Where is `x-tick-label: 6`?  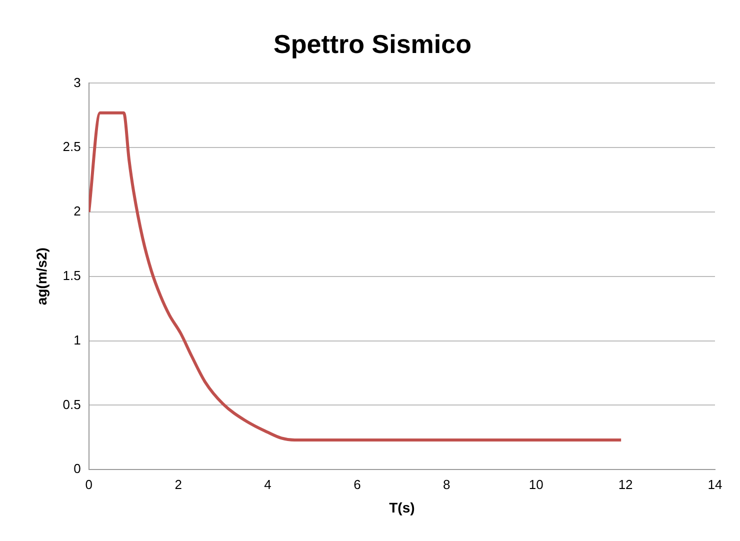 x-tick-label: 6 is located at coordinates (357, 484).